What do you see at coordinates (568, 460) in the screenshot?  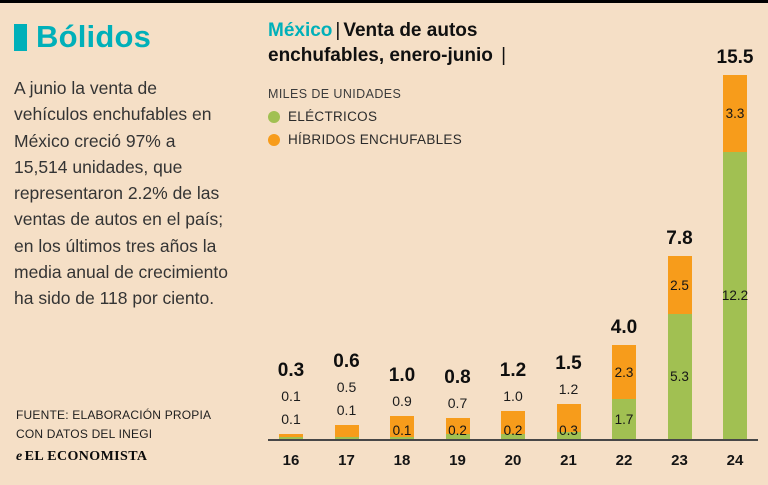 I see `x-axis-label: 21` at bounding box center [568, 460].